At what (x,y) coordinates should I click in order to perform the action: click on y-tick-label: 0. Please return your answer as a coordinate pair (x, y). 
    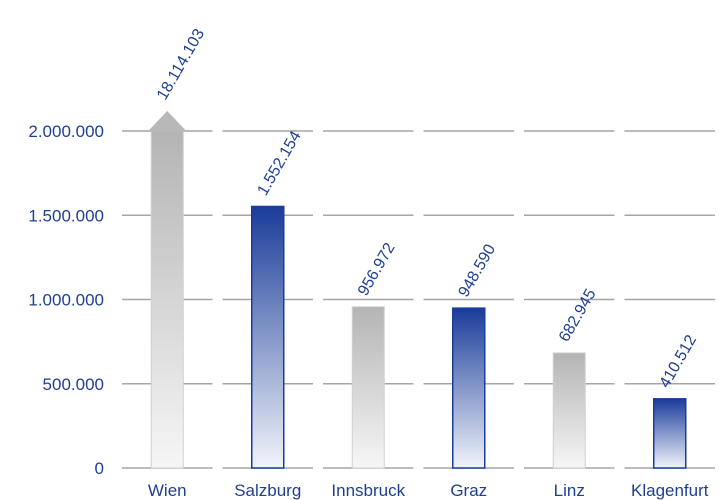
    Looking at the image, I should click on (99, 468).